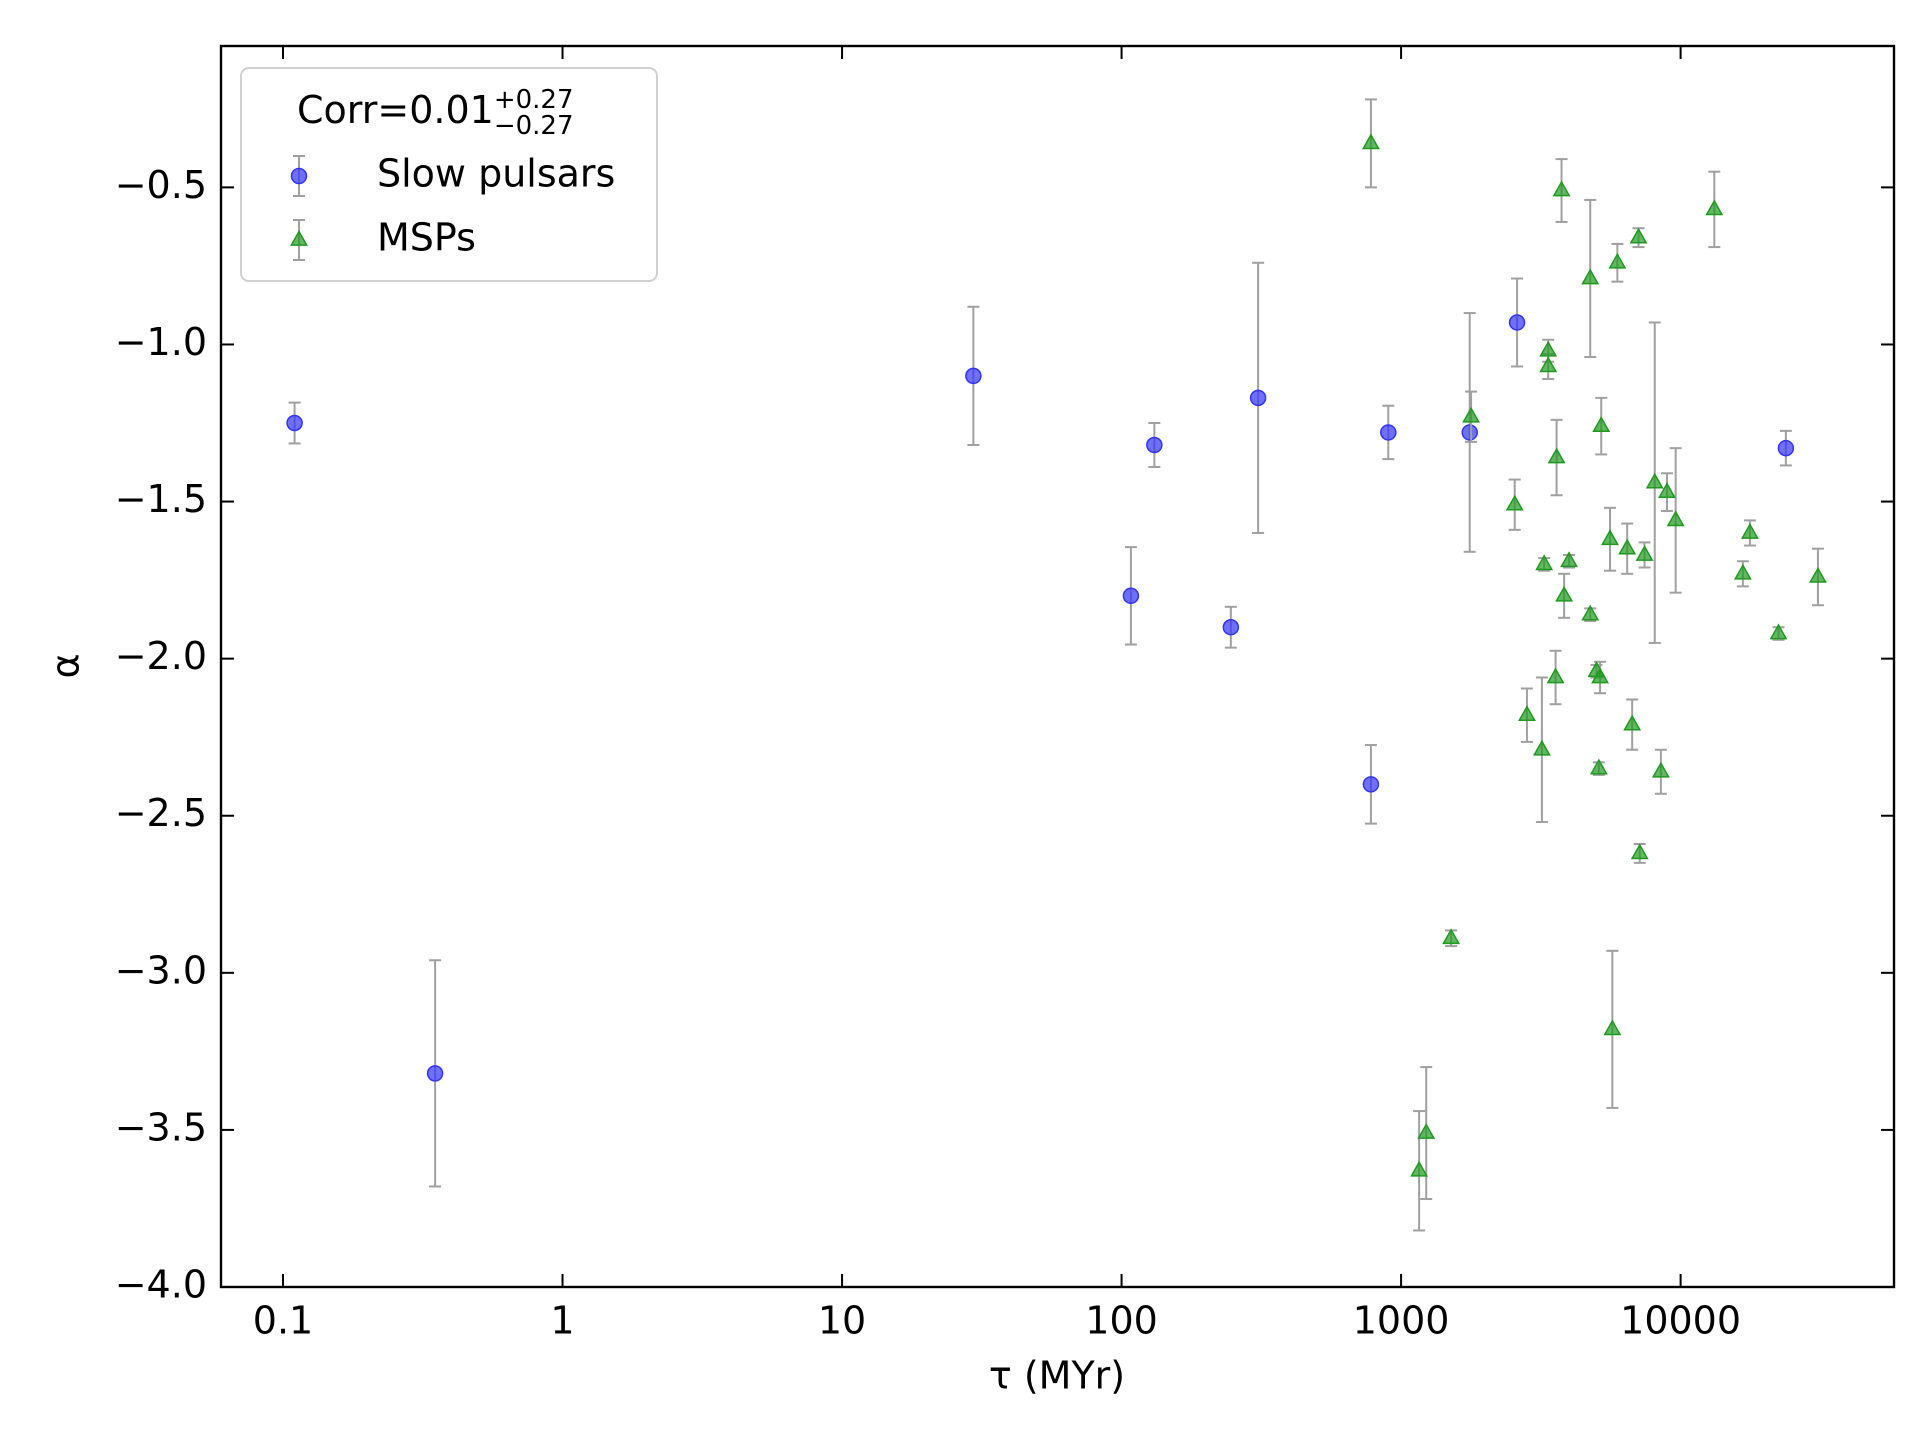 The width and height of the screenshot is (1920, 1440). What do you see at coordinates (842, 1321) in the screenshot?
I see `x-tick-label: 10` at bounding box center [842, 1321].